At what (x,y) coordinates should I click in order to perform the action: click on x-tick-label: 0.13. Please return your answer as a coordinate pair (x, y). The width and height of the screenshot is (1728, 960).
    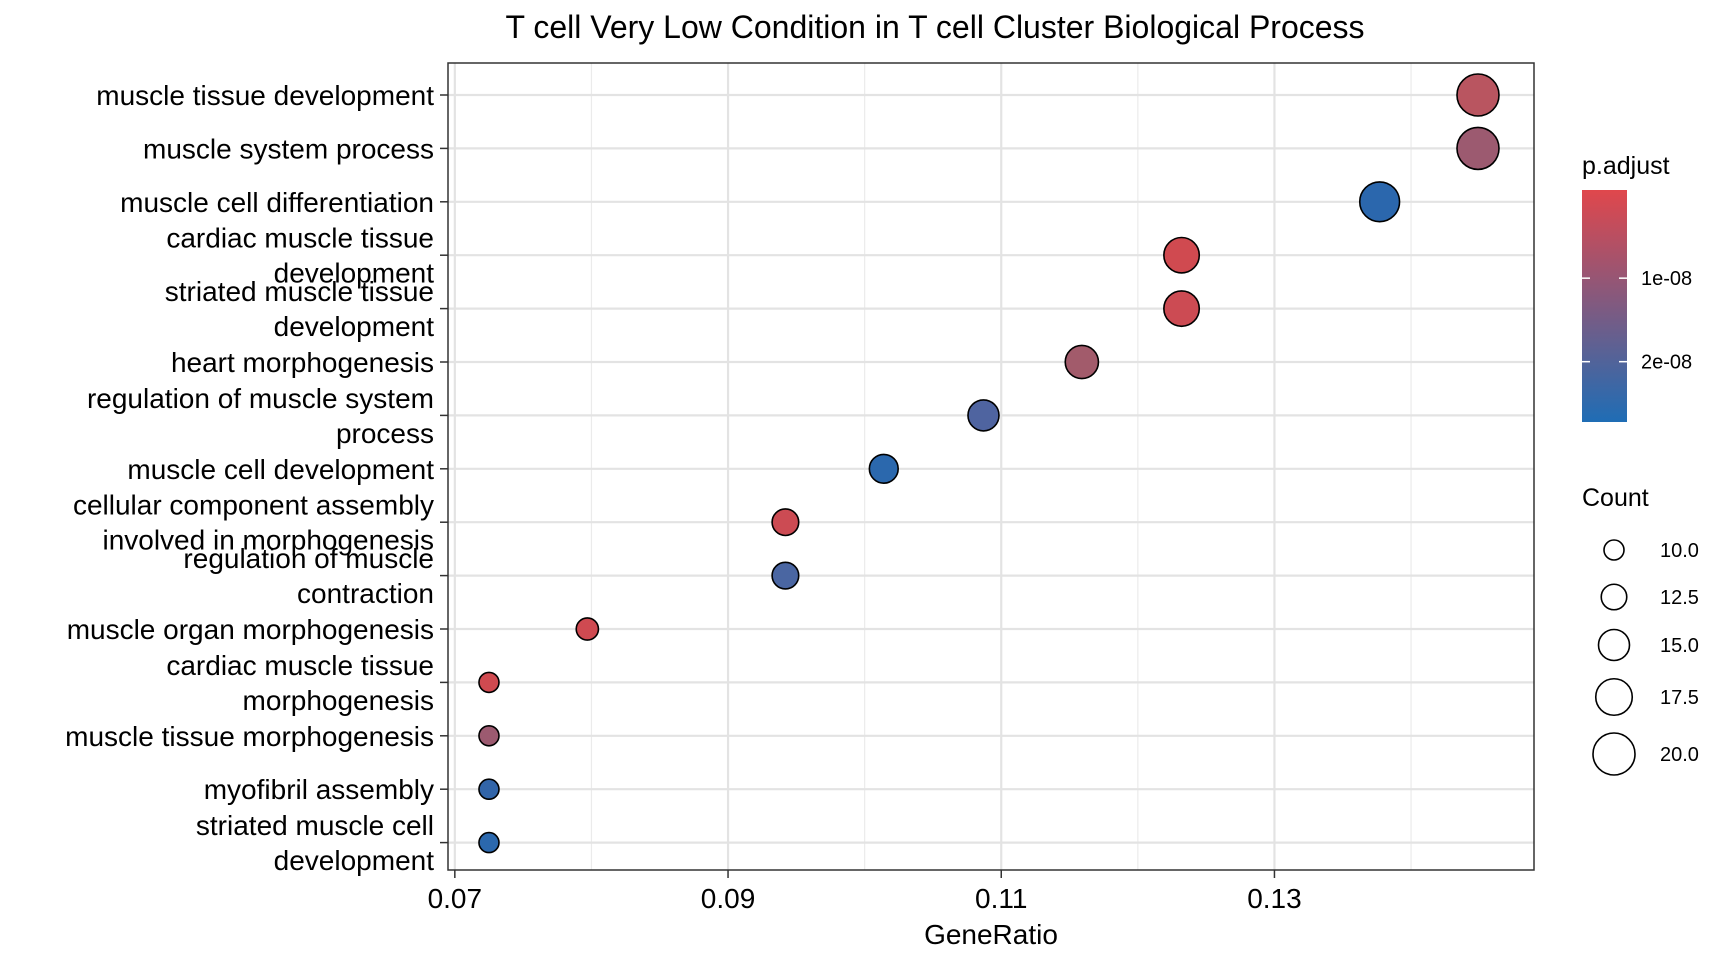
    Looking at the image, I should click on (1274, 898).